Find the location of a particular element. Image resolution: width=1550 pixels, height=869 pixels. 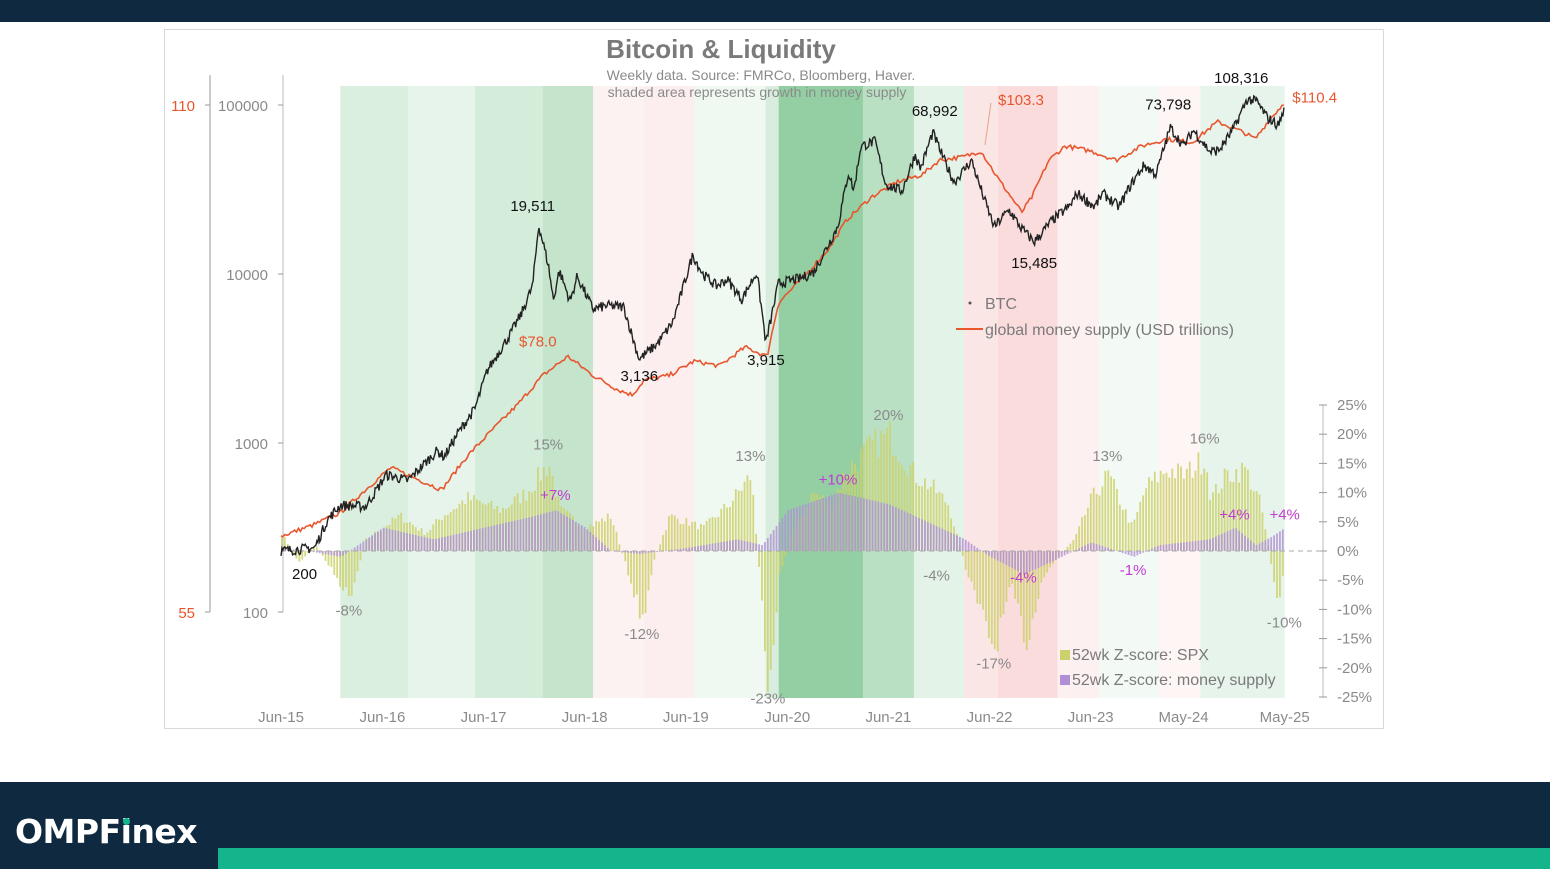

money-axis-label: 110 is located at coordinates (183, 106).